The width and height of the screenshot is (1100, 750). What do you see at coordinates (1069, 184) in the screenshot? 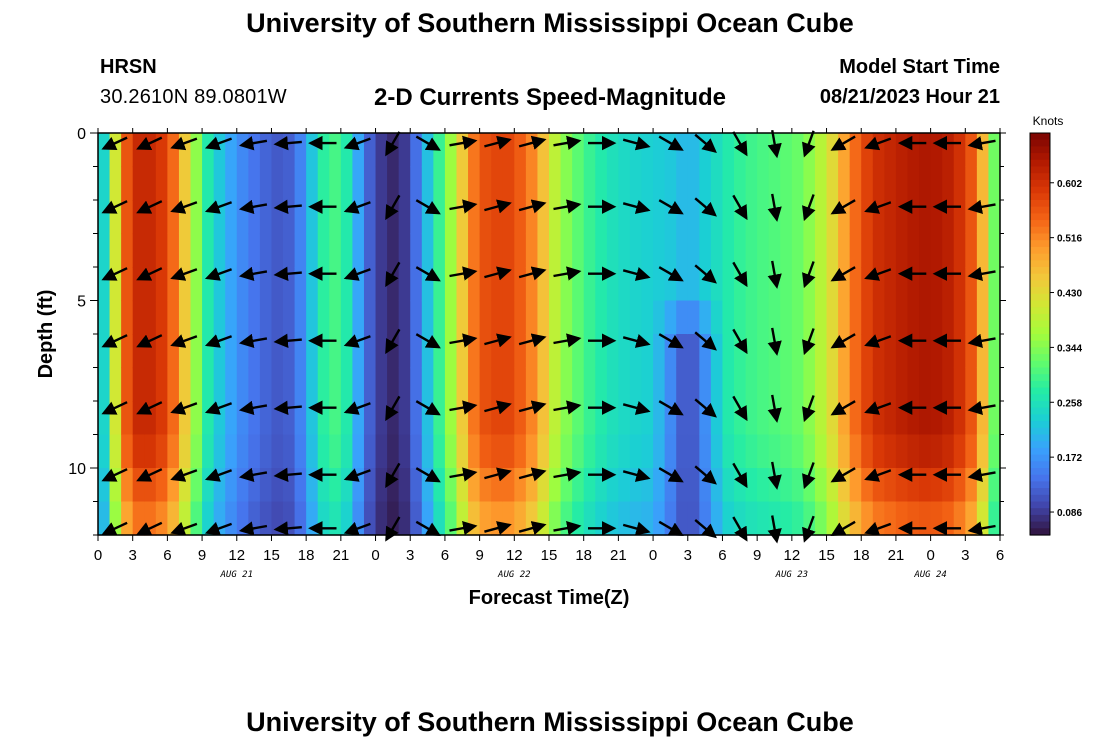
I see `colorbar-tick-label: 0.602` at bounding box center [1069, 184].